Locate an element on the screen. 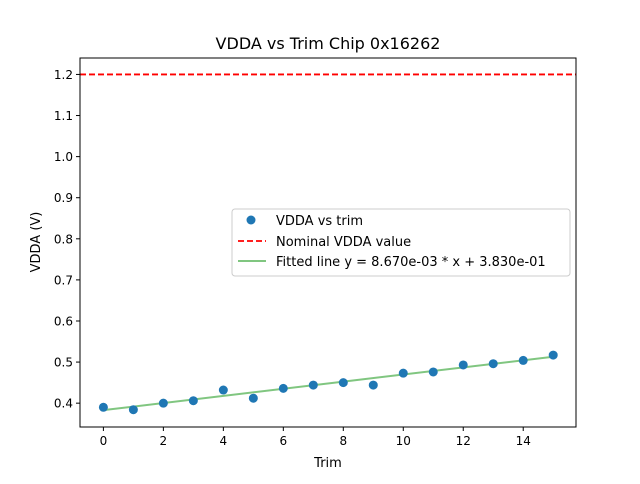  x-tick-label: 0 is located at coordinates (104, 441).